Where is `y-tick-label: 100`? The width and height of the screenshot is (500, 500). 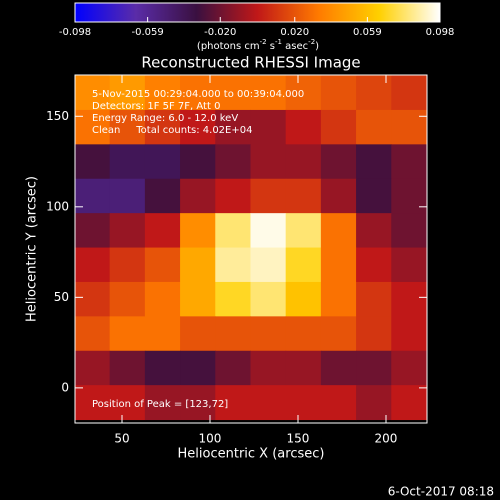
y-tick-label: 100 is located at coordinates (57, 206).